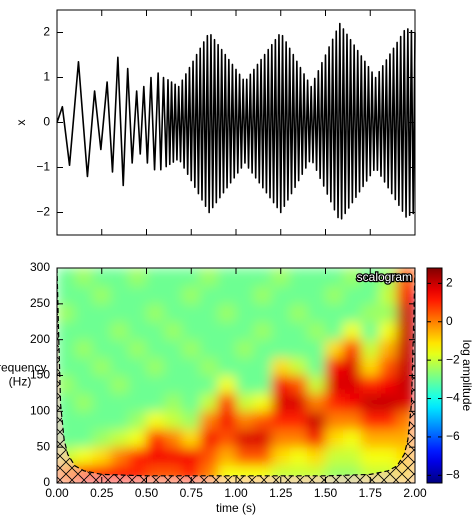 The width and height of the screenshot is (474, 517). I want to click on x-tick-label: 0.50, so click(147, 493).